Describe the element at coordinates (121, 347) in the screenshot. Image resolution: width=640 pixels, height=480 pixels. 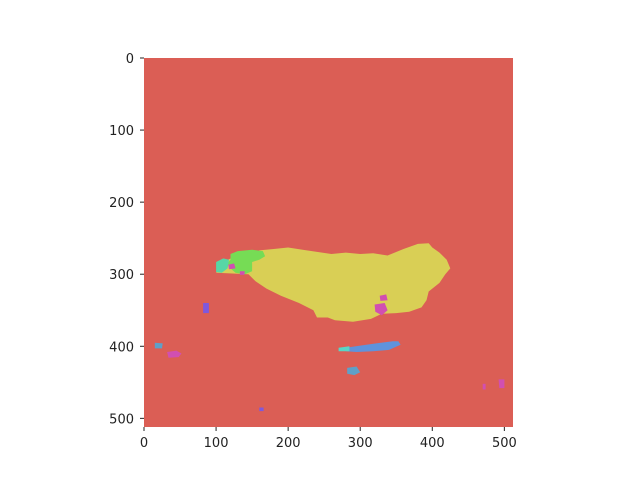
I see `y-tick-label-4: 400` at that location.